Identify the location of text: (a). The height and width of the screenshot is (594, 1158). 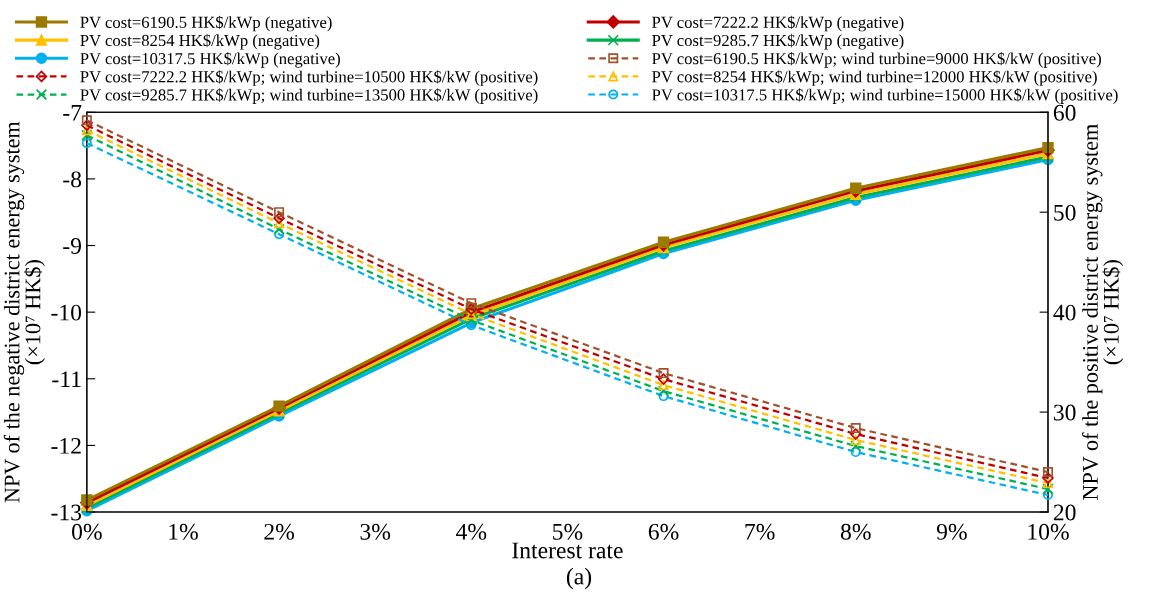
(579, 578).